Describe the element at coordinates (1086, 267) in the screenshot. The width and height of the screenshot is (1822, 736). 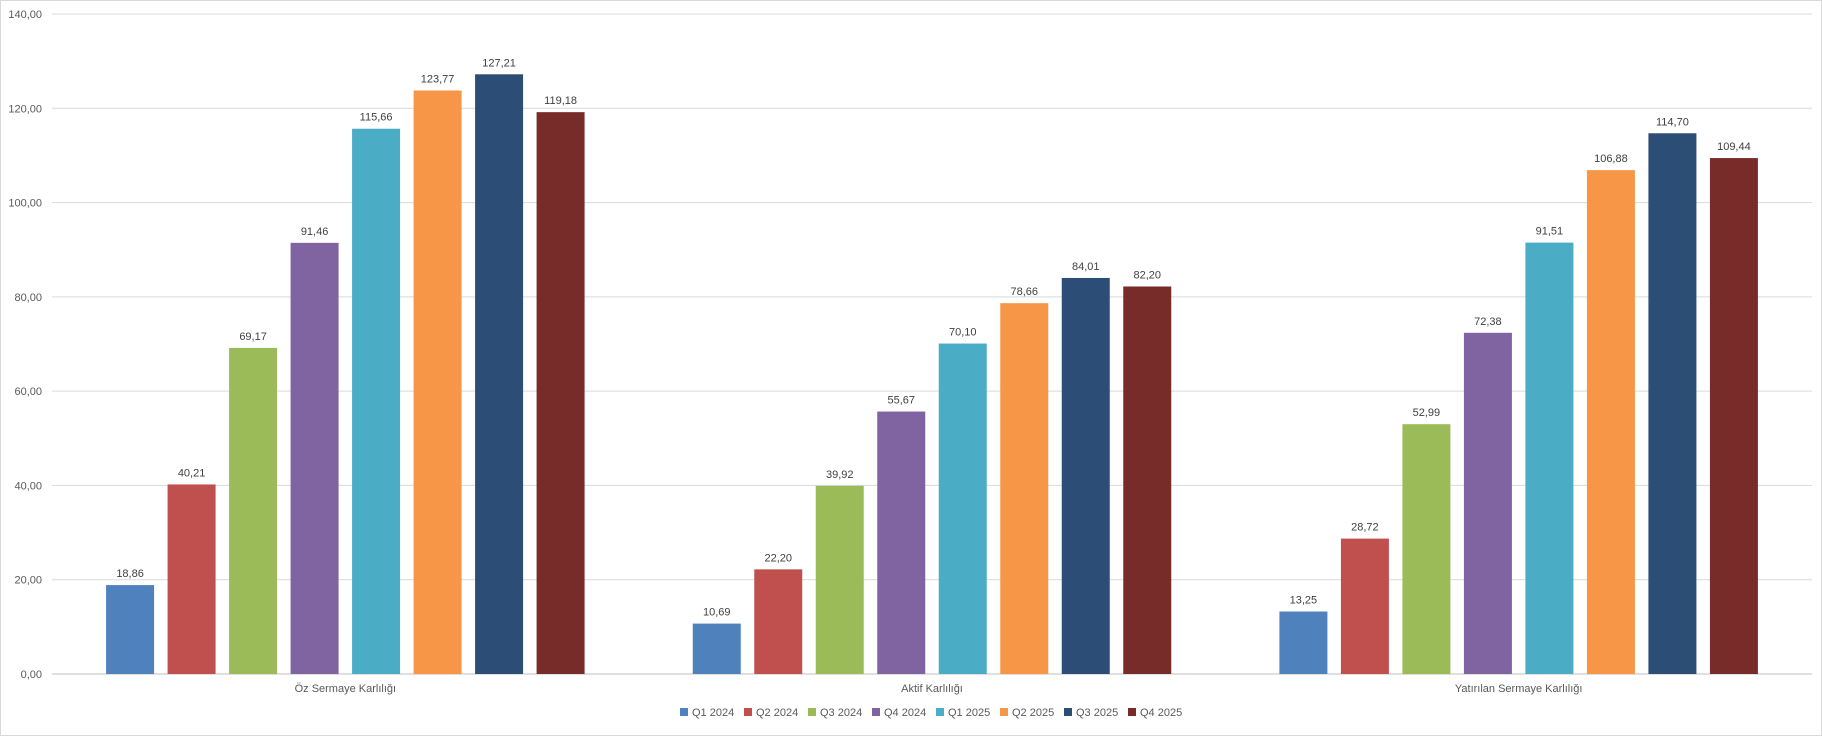
I see `data-label: 84,01` at that location.